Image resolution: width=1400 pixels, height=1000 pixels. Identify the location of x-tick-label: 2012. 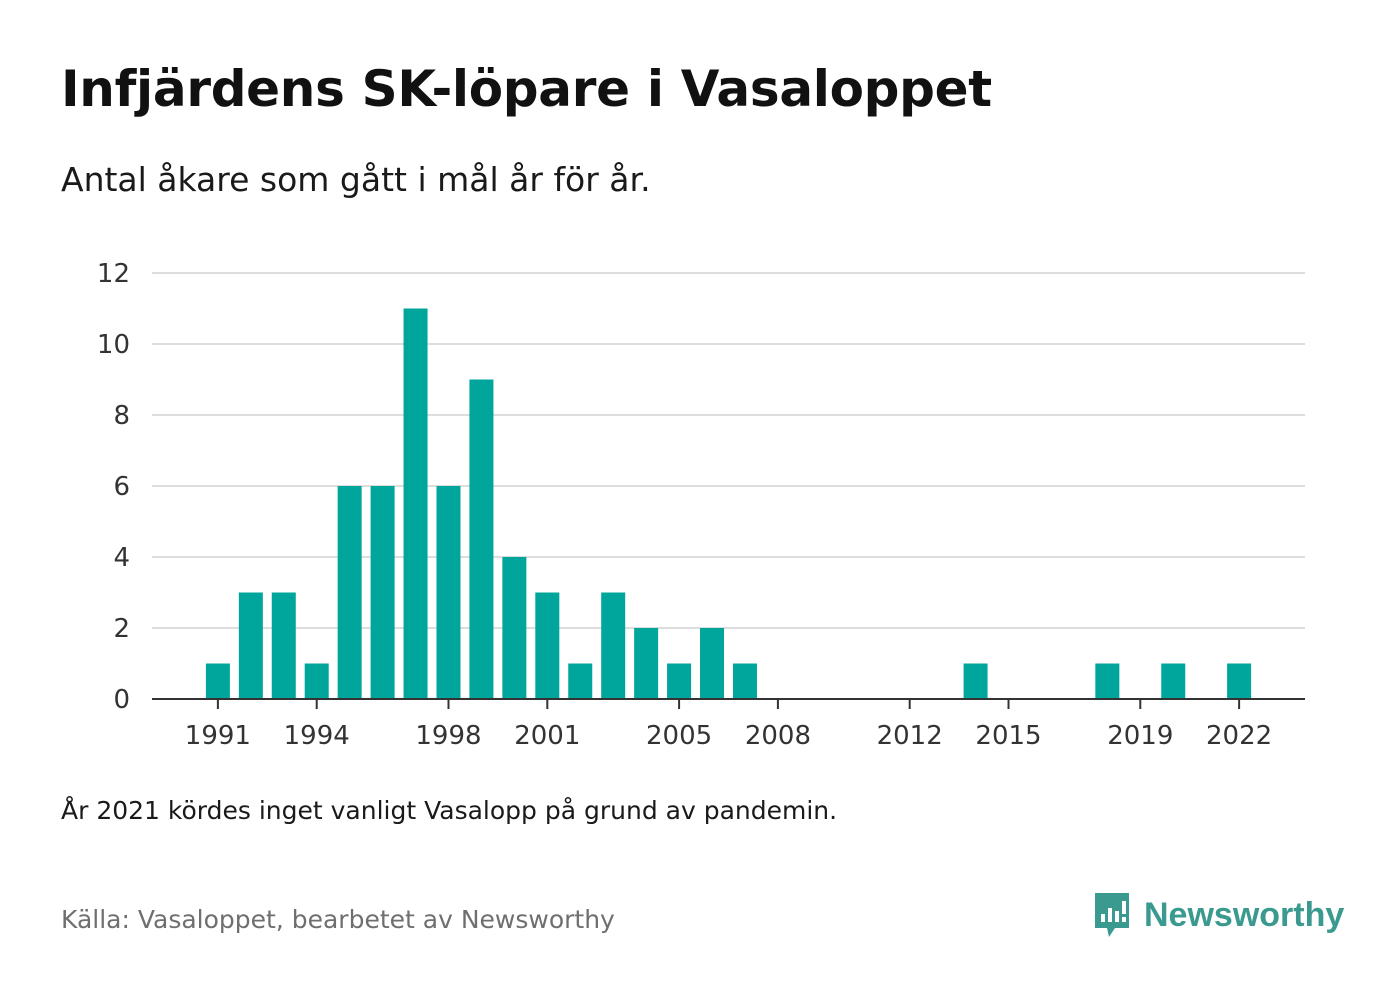
(910, 736).